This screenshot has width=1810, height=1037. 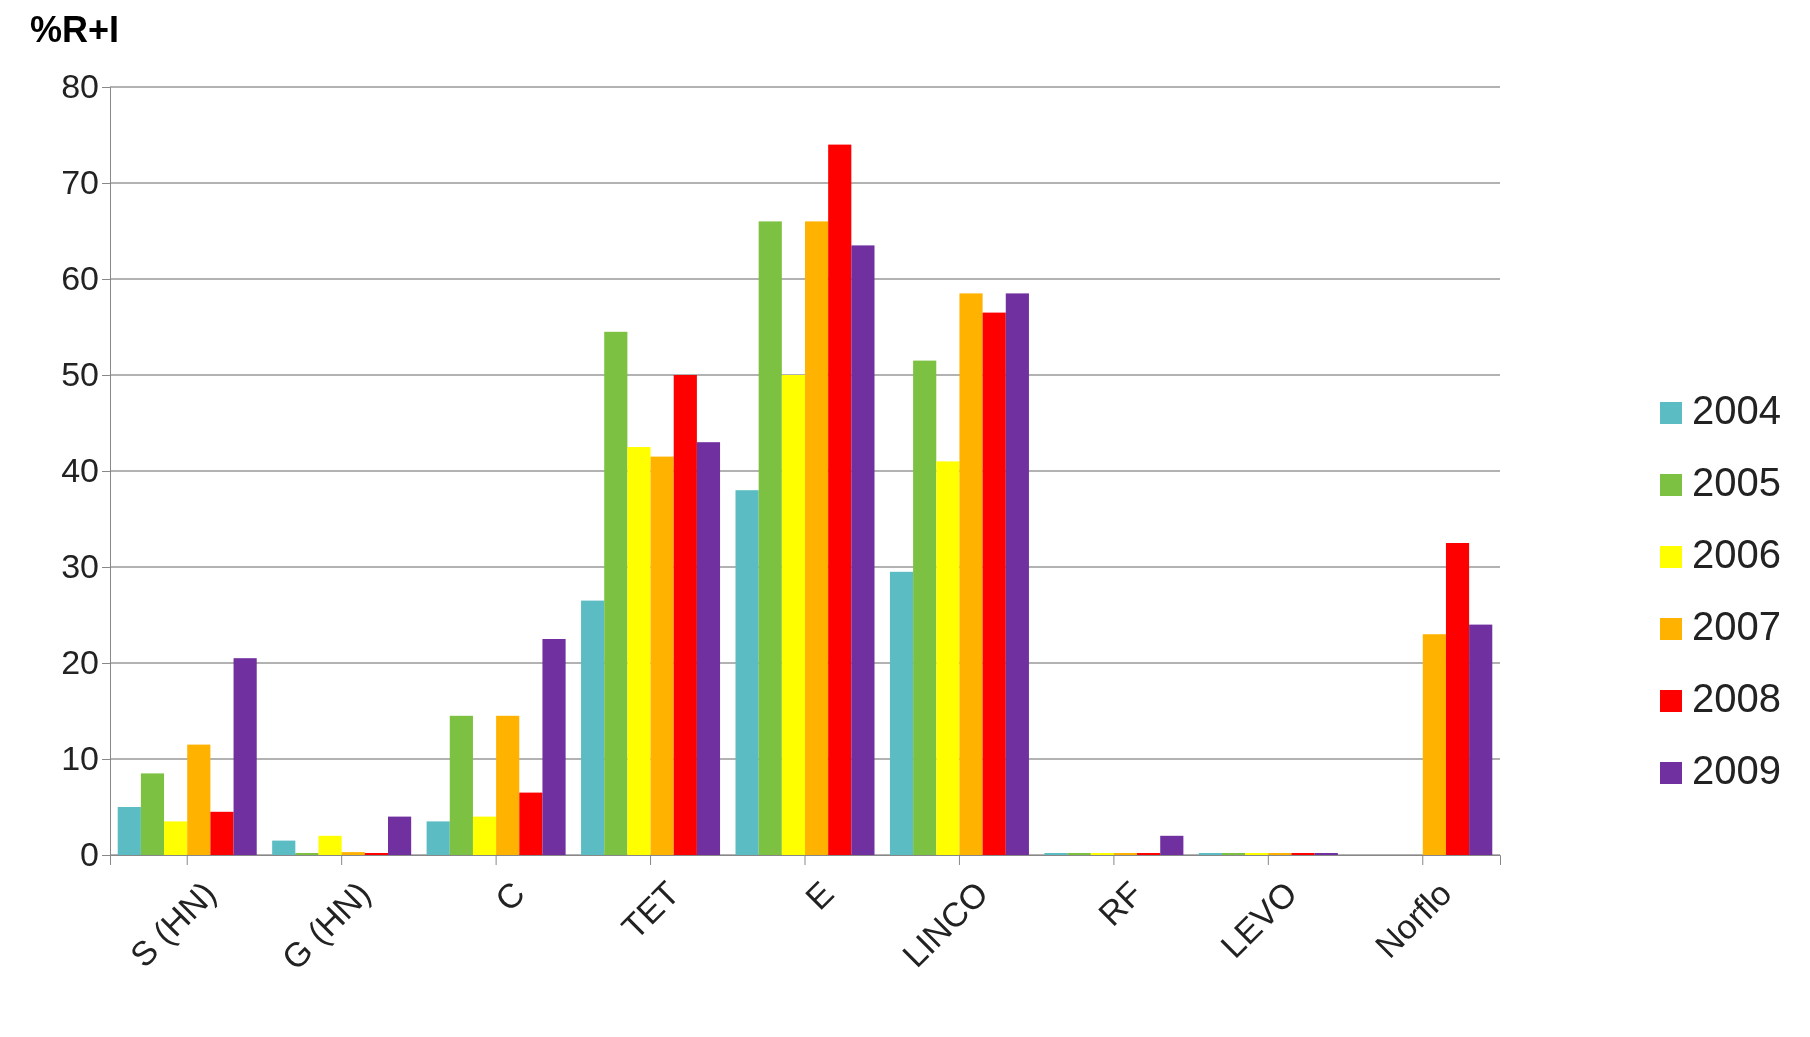 What do you see at coordinates (1120, 903) in the screenshot?
I see `x-tick-label: RF` at bounding box center [1120, 903].